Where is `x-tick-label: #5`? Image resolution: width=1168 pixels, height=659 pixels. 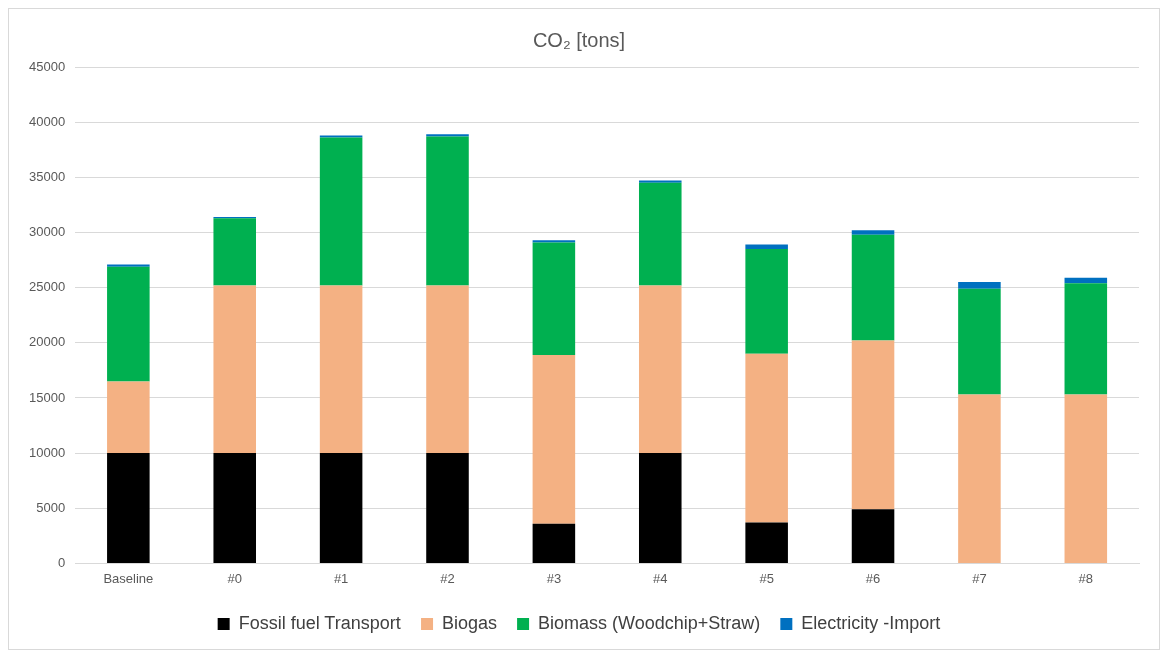
x-tick-label: #5 is located at coordinates (766, 578).